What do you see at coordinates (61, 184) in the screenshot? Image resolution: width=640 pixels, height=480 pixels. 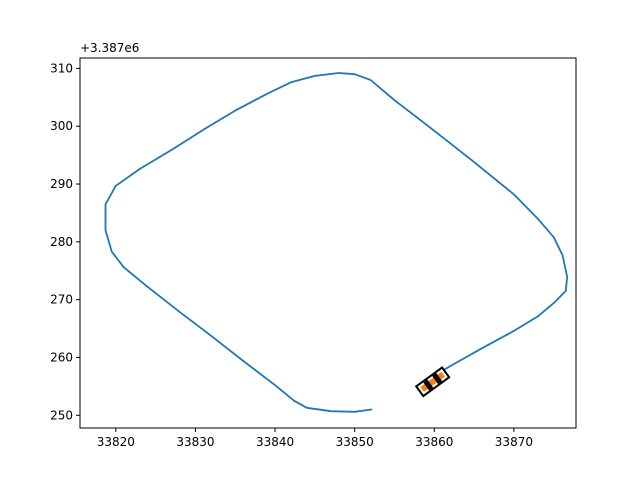 I see `y-tick-label: 290` at bounding box center [61, 184].